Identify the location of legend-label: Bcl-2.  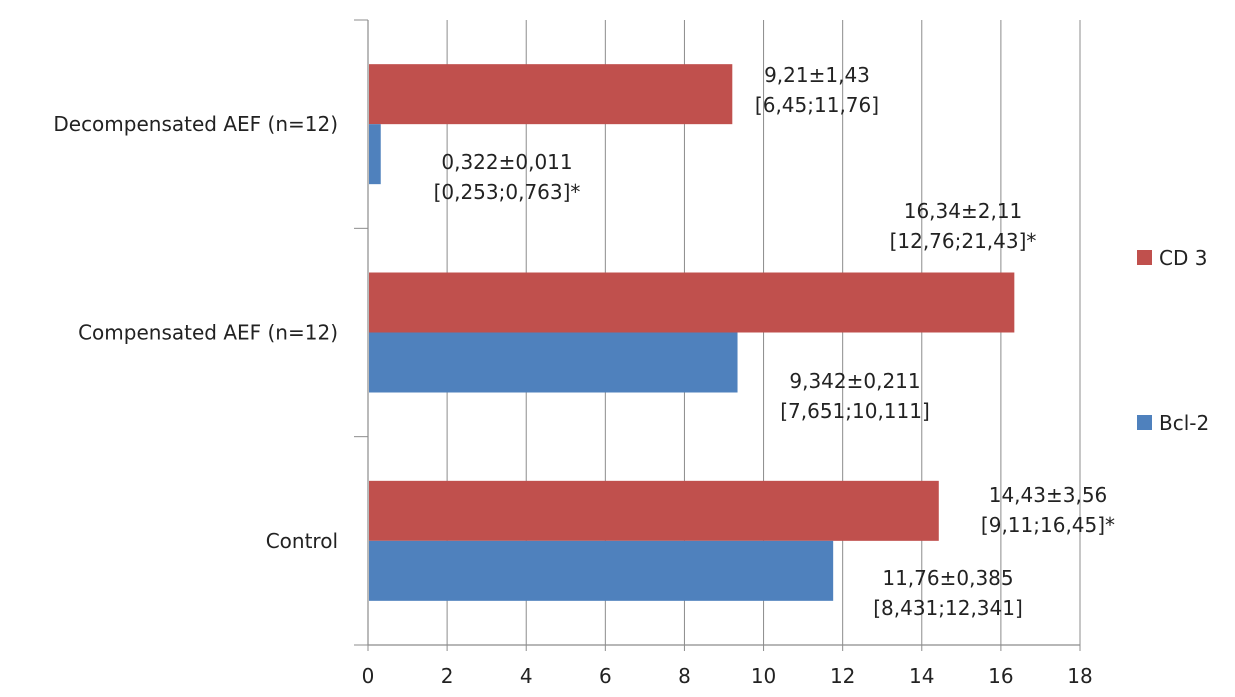
(1184, 423).